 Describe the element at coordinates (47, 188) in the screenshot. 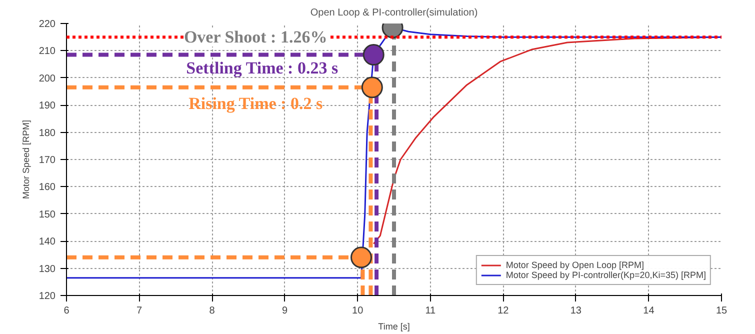

I see `y-tick-label: 160` at that location.